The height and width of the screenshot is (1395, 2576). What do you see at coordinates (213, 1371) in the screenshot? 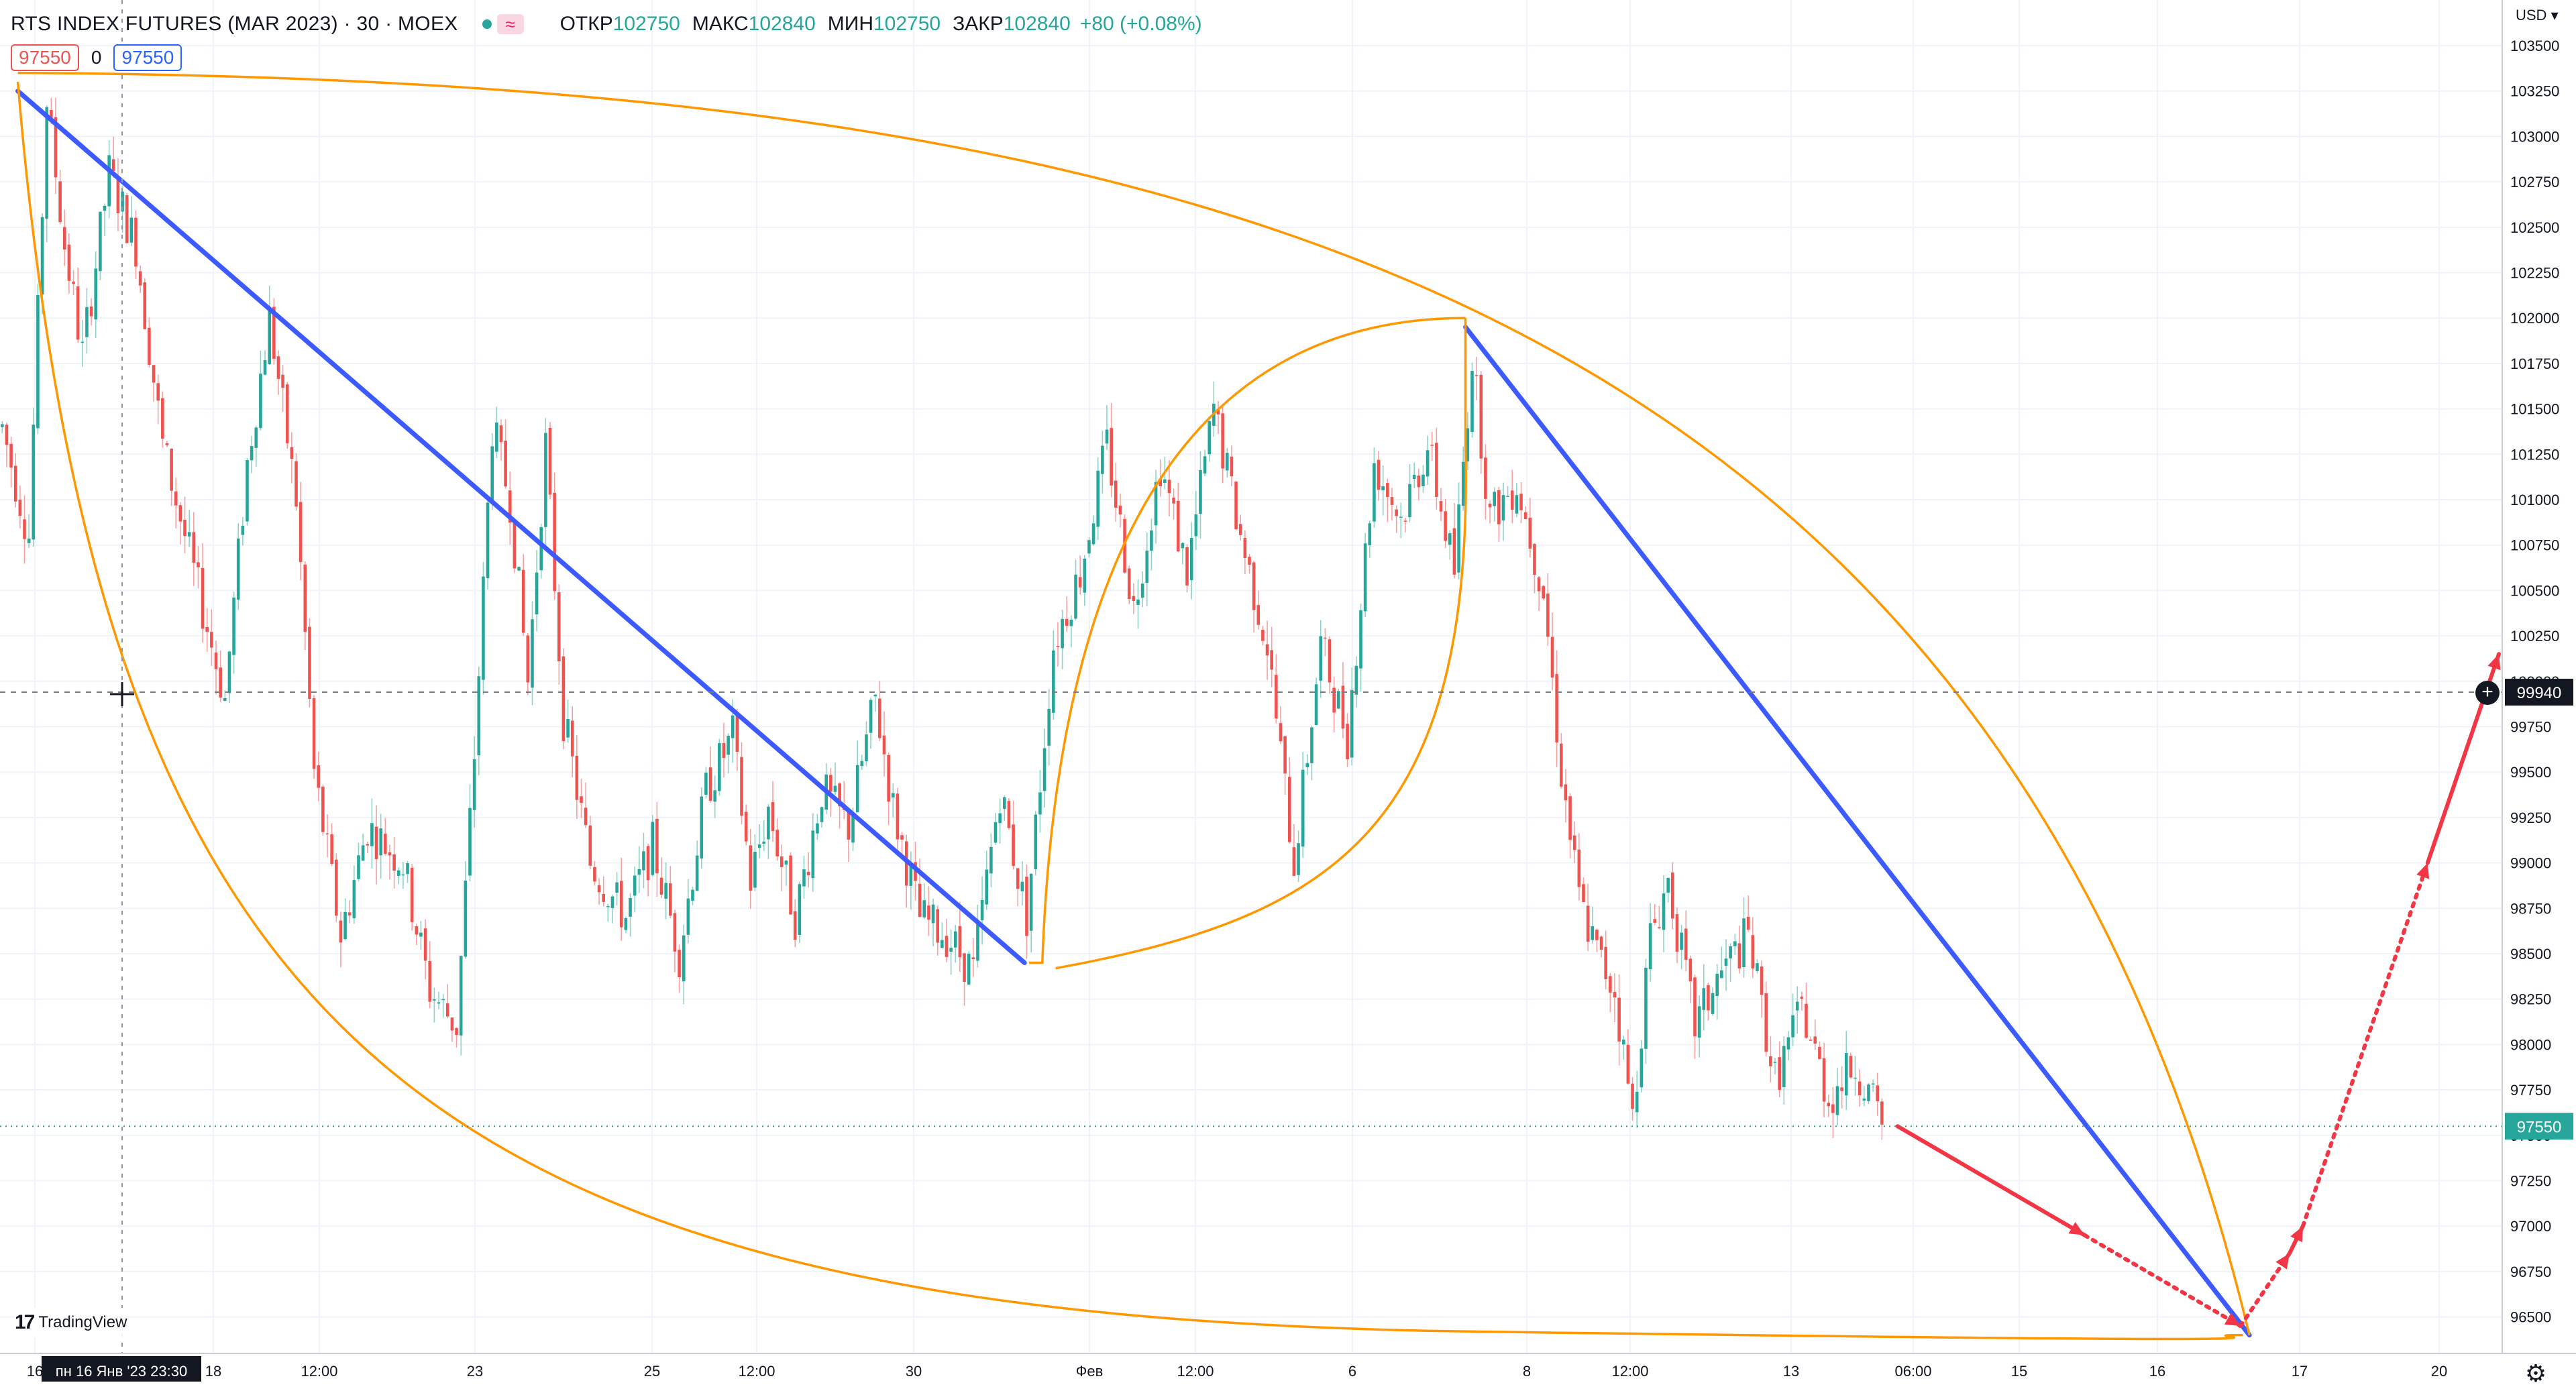
I see `time-tick-label: 18` at bounding box center [213, 1371].